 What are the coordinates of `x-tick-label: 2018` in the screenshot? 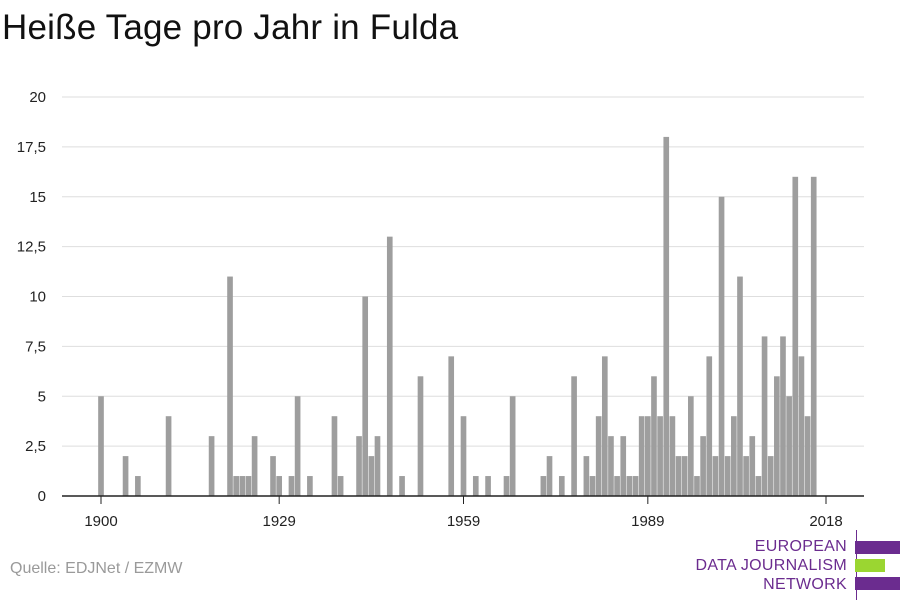 It's located at (825, 521).